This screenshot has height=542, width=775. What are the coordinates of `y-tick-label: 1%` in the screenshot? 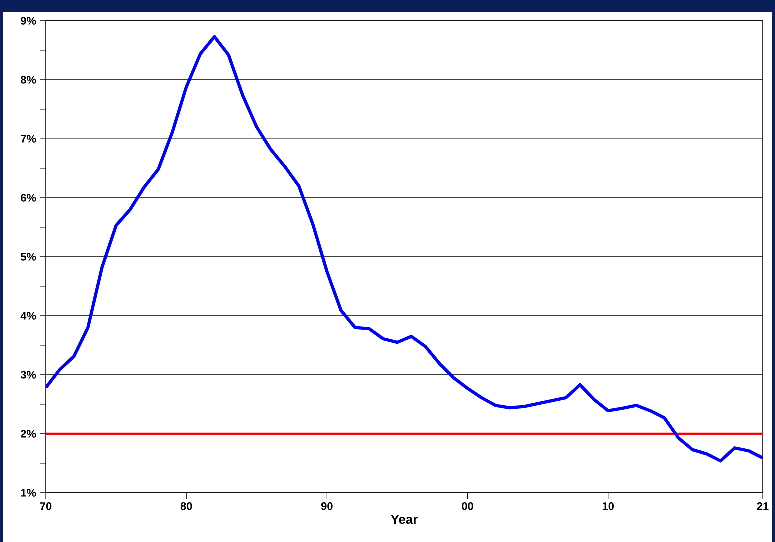 It's located at (28, 493).